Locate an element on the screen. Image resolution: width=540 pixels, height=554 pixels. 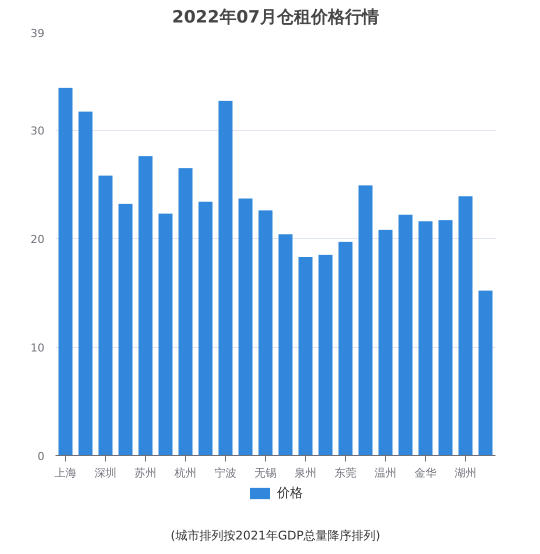
y-tick-label: 0 is located at coordinates (41, 456).